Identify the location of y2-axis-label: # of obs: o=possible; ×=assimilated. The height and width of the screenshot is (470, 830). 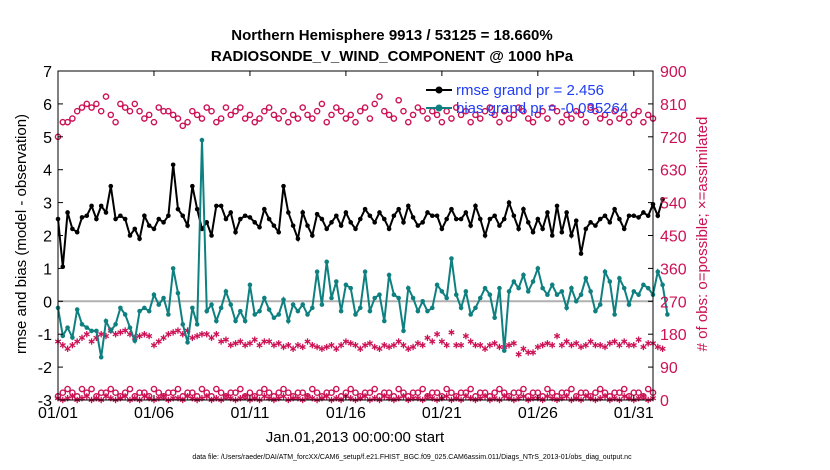
(702, 234).